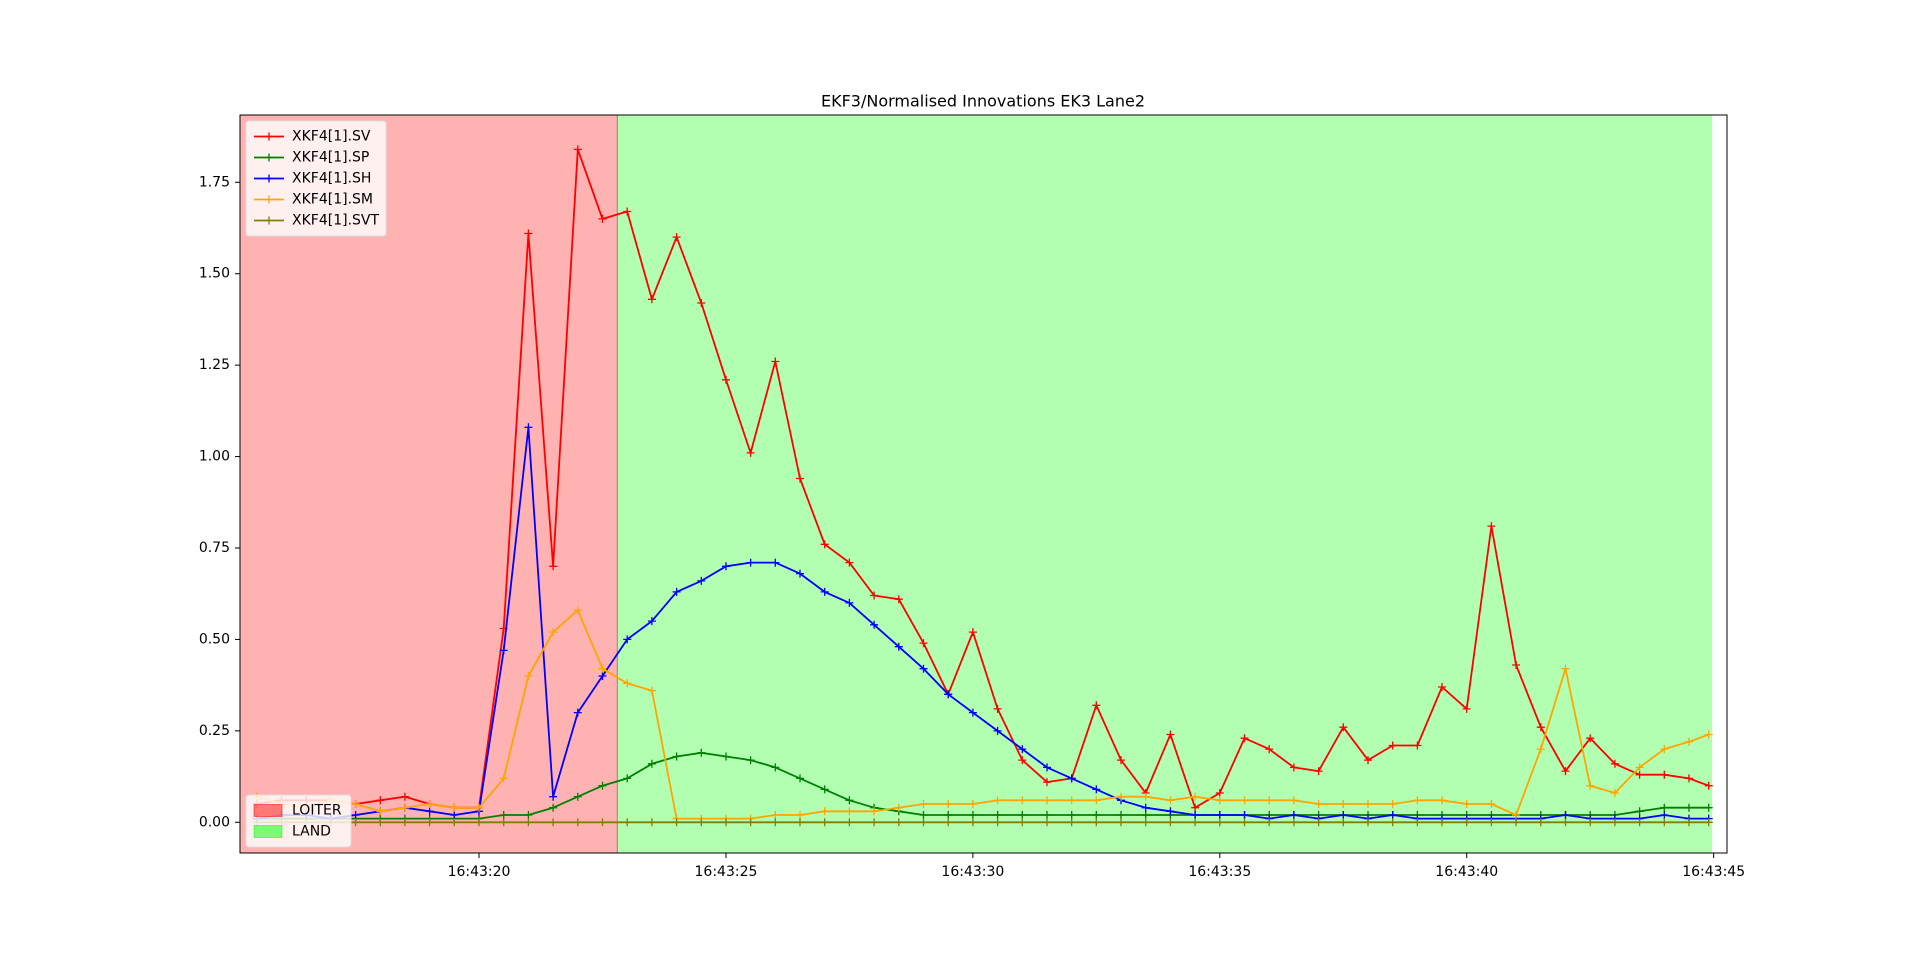 The width and height of the screenshot is (1920, 960). Describe the element at coordinates (332, 200) in the screenshot. I see `legend-label: XKF4[1].SM` at that location.